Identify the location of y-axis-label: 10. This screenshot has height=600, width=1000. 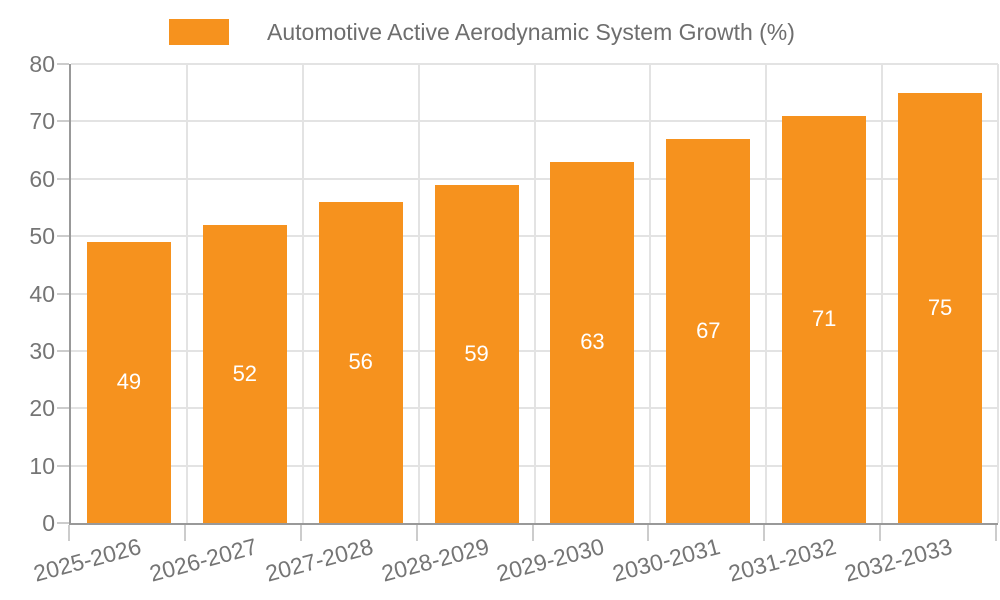
(42, 465).